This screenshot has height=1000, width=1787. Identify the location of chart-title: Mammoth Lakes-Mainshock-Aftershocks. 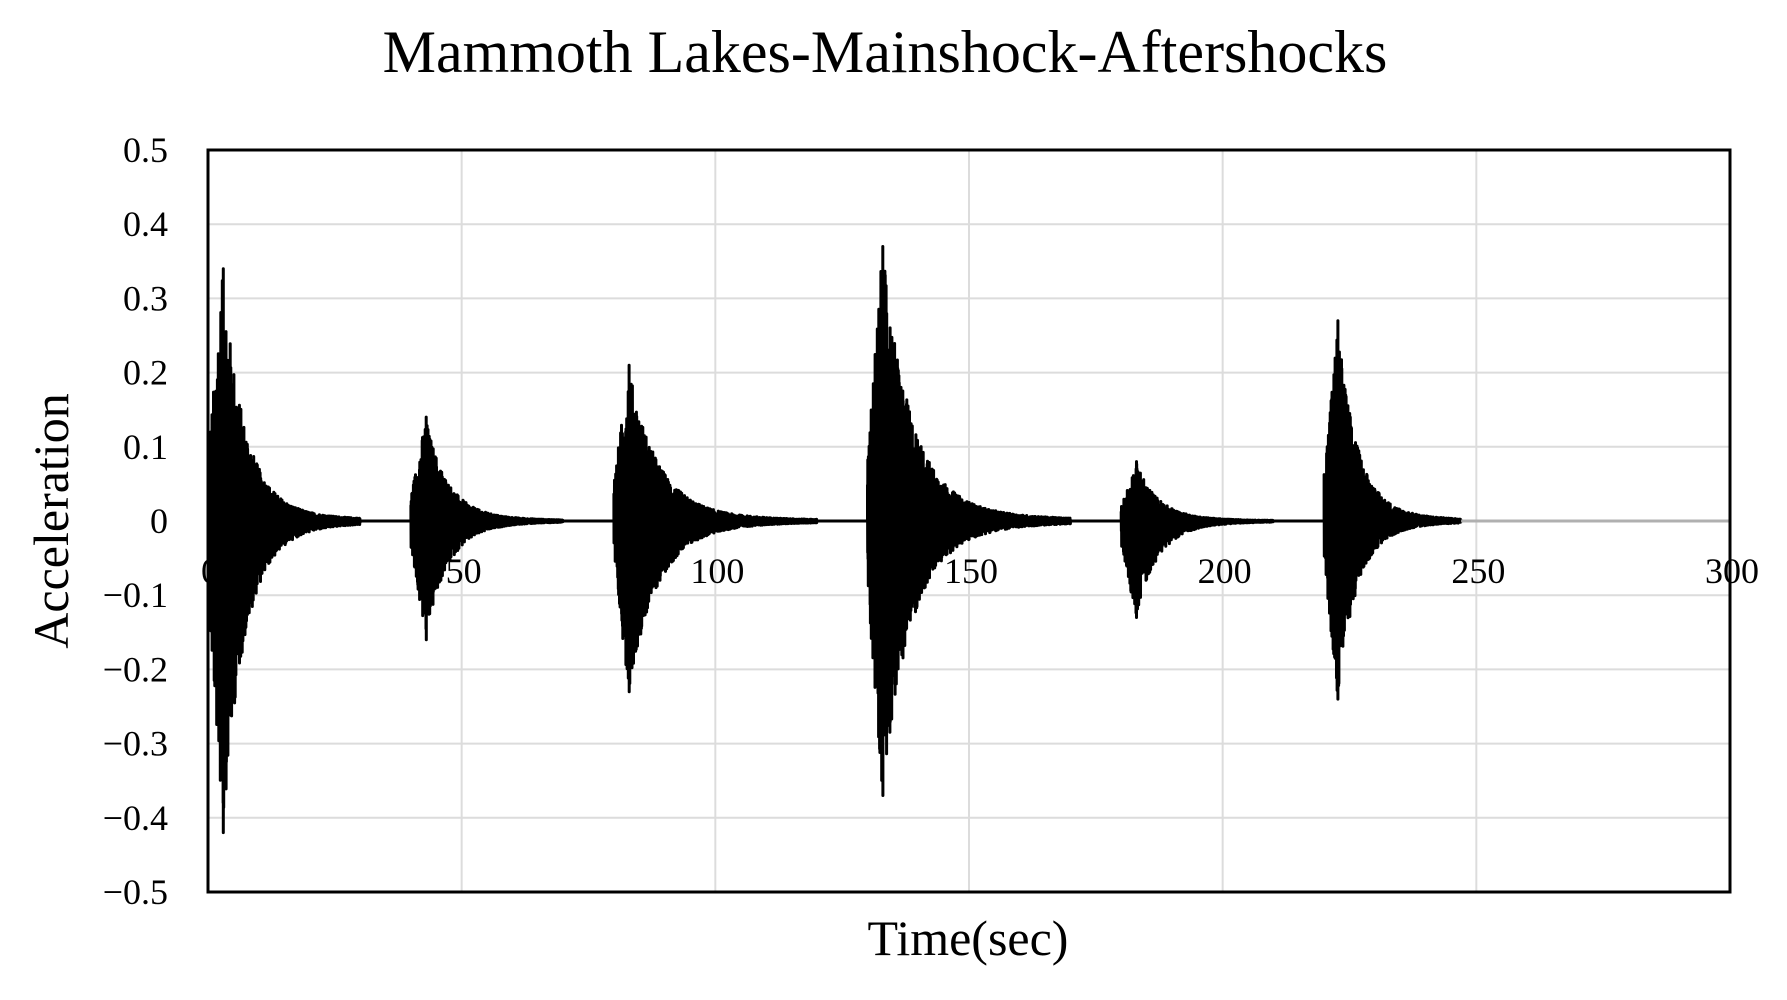
(885, 52).